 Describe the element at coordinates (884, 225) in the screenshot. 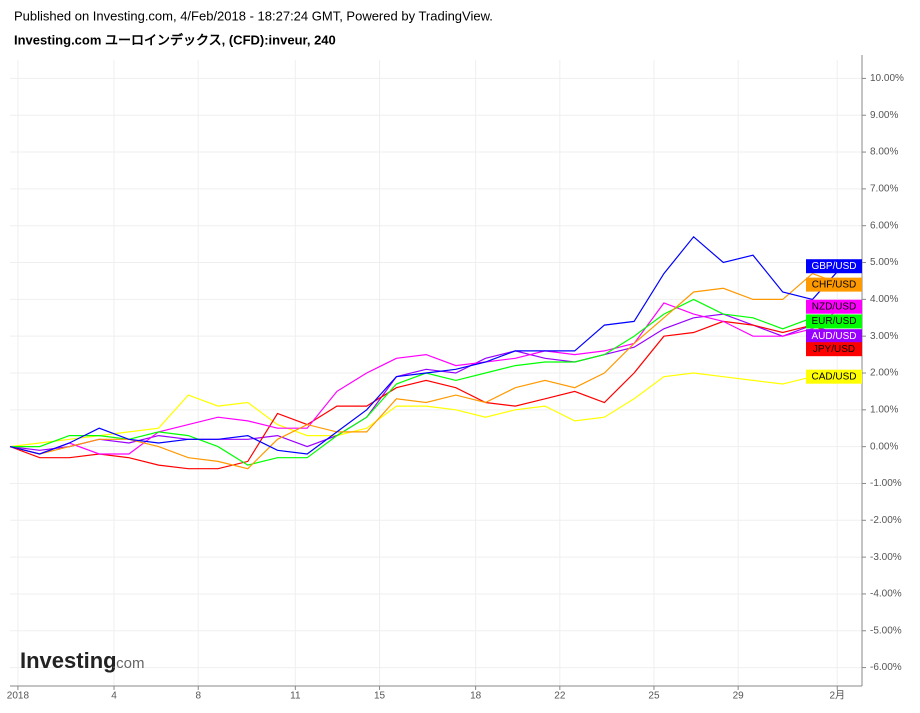

I see `y-tick-label: 6.00%` at that location.